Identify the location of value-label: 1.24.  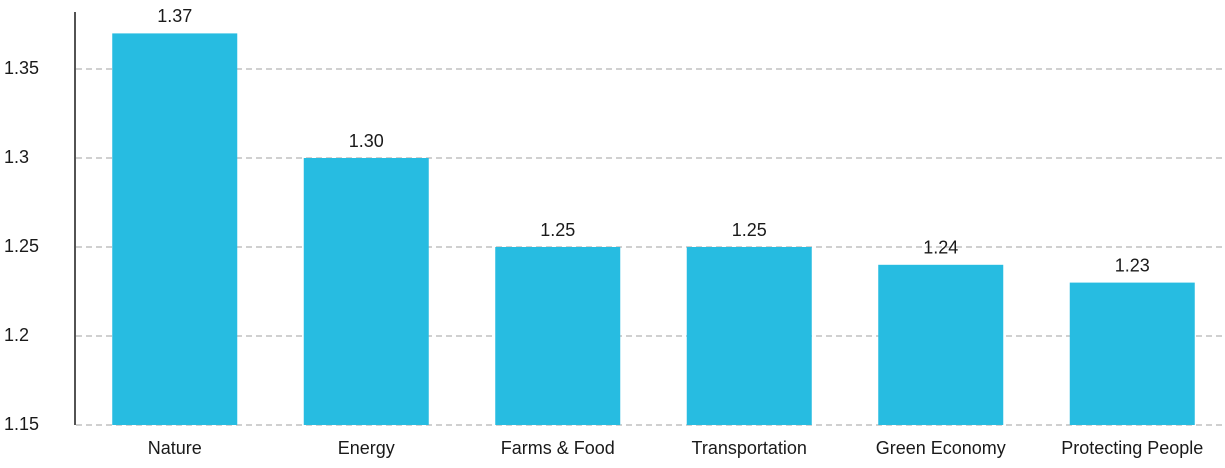
(940, 248).